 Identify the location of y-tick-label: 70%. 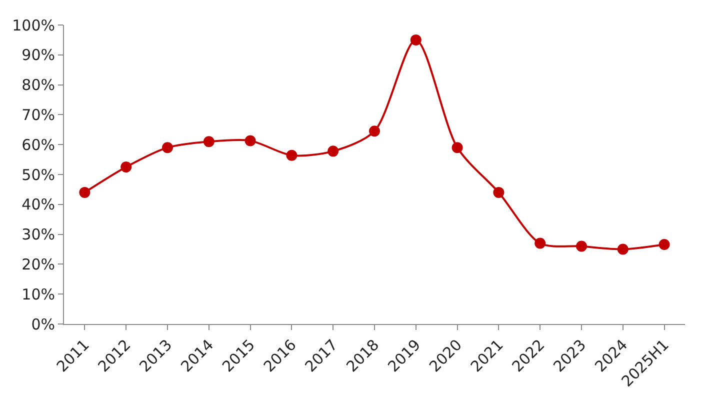
(38, 115).